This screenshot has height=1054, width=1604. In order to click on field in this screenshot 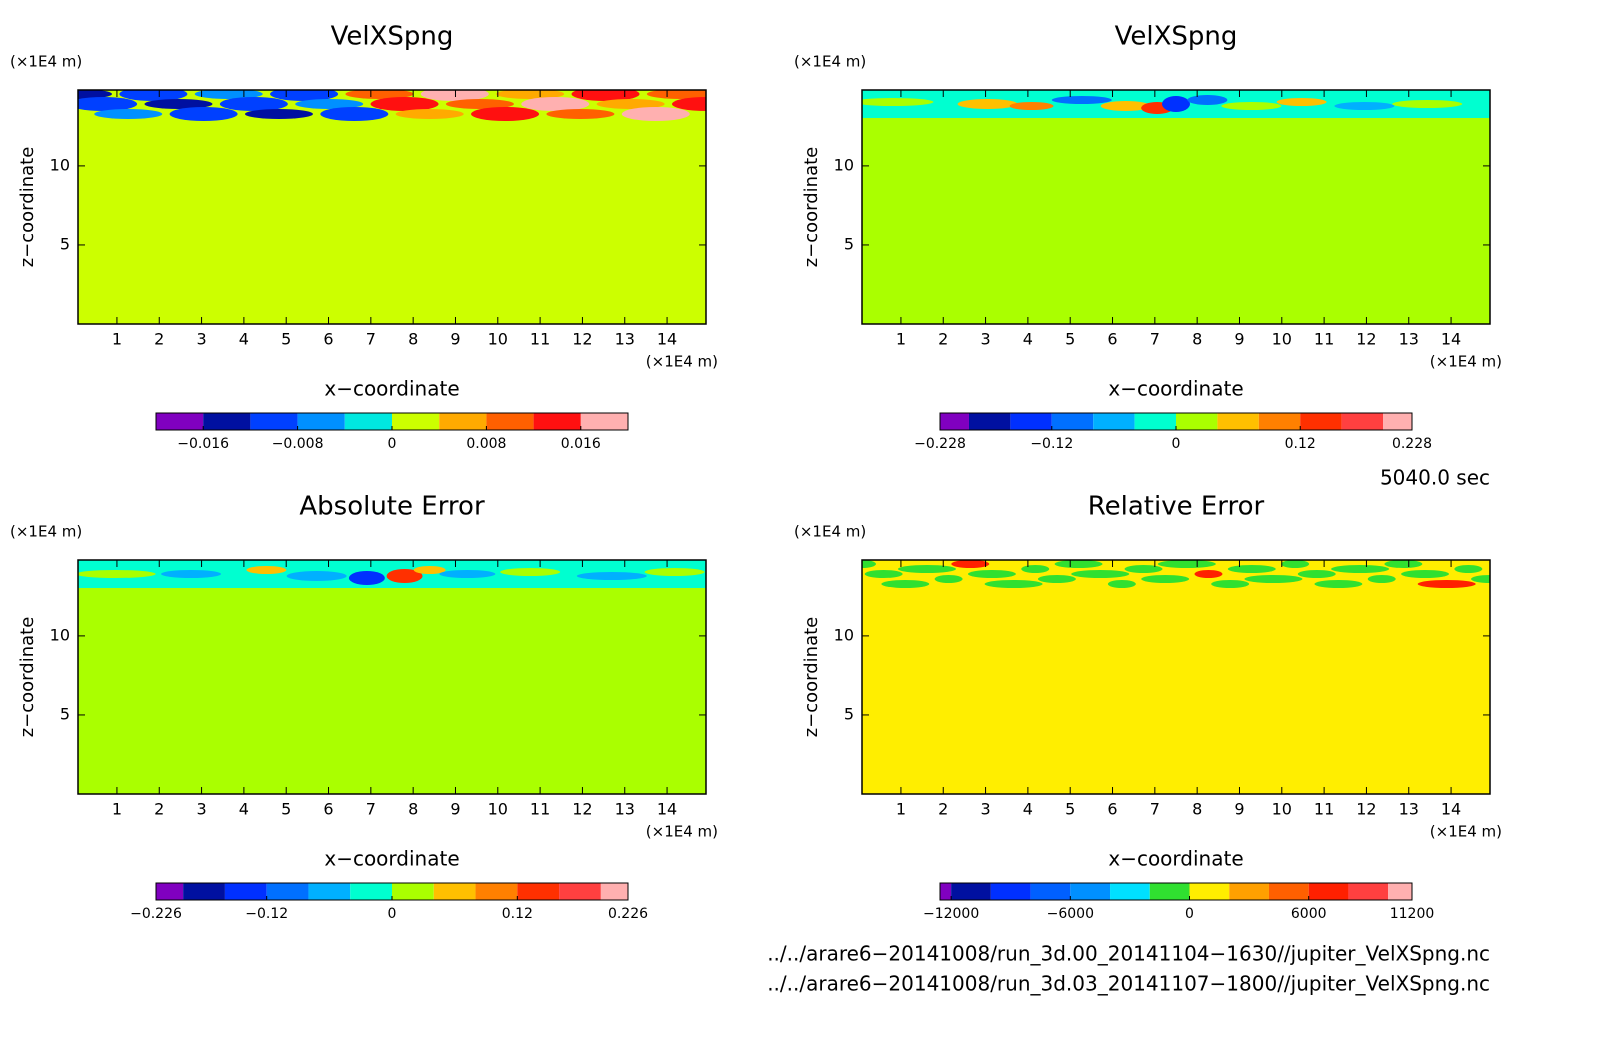, I will do `click(392, 207)`.